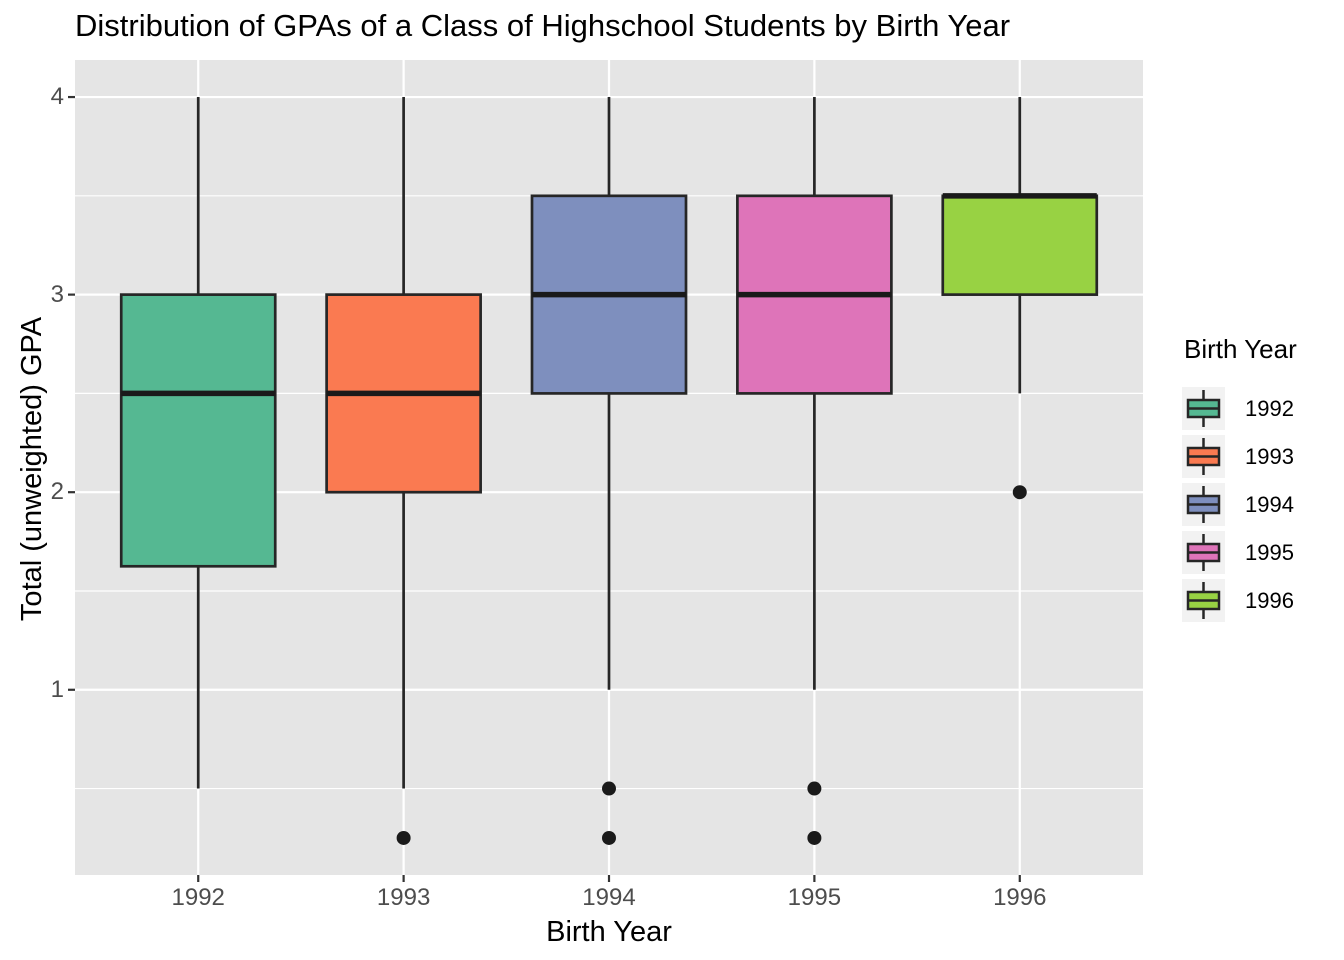 This screenshot has height=960, width=1344. What do you see at coordinates (403, 897) in the screenshot?
I see `x-tick-label-1993: 1993` at bounding box center [403, 897].